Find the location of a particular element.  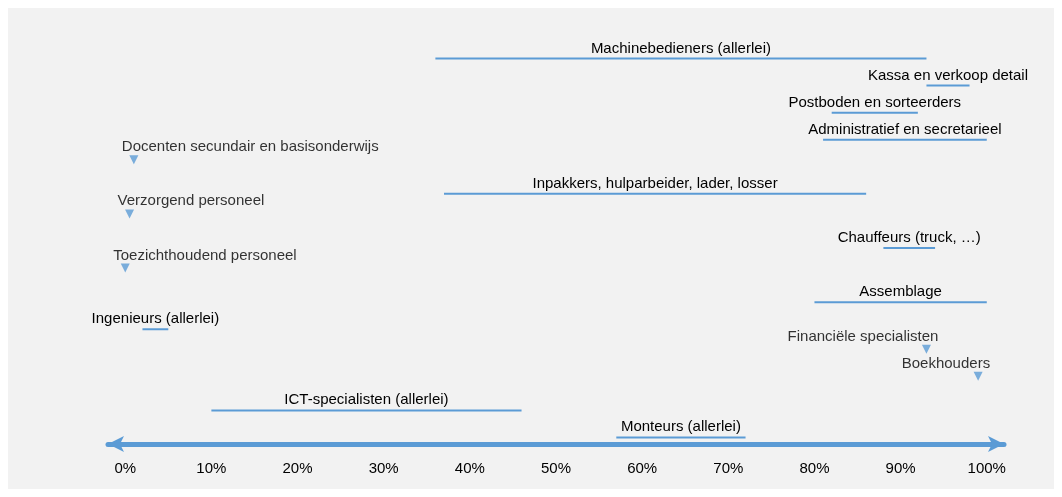

x-tick-label: 0% is located at coordinates (125, 467).